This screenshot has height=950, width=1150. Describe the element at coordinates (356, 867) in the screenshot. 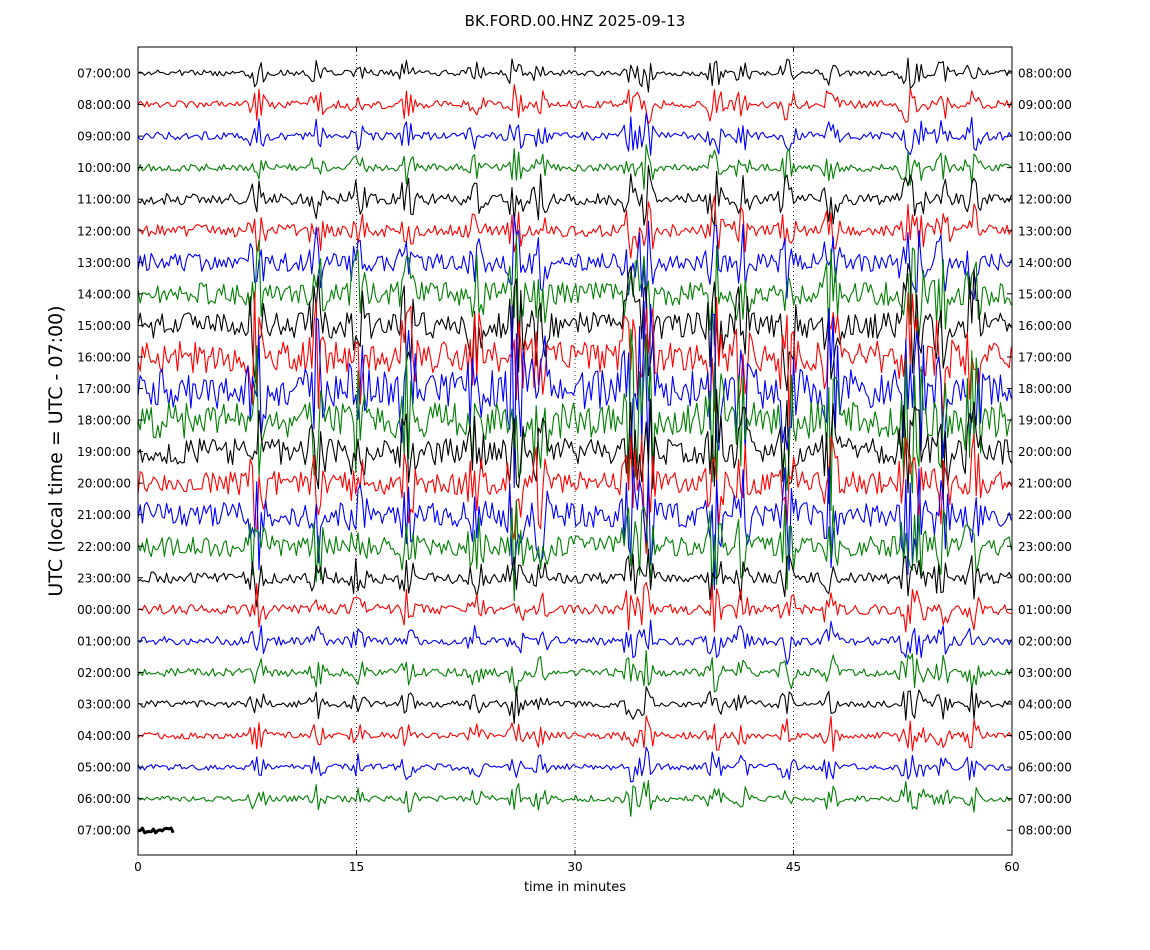

I see `x-tick-label-1: 15` at that location.